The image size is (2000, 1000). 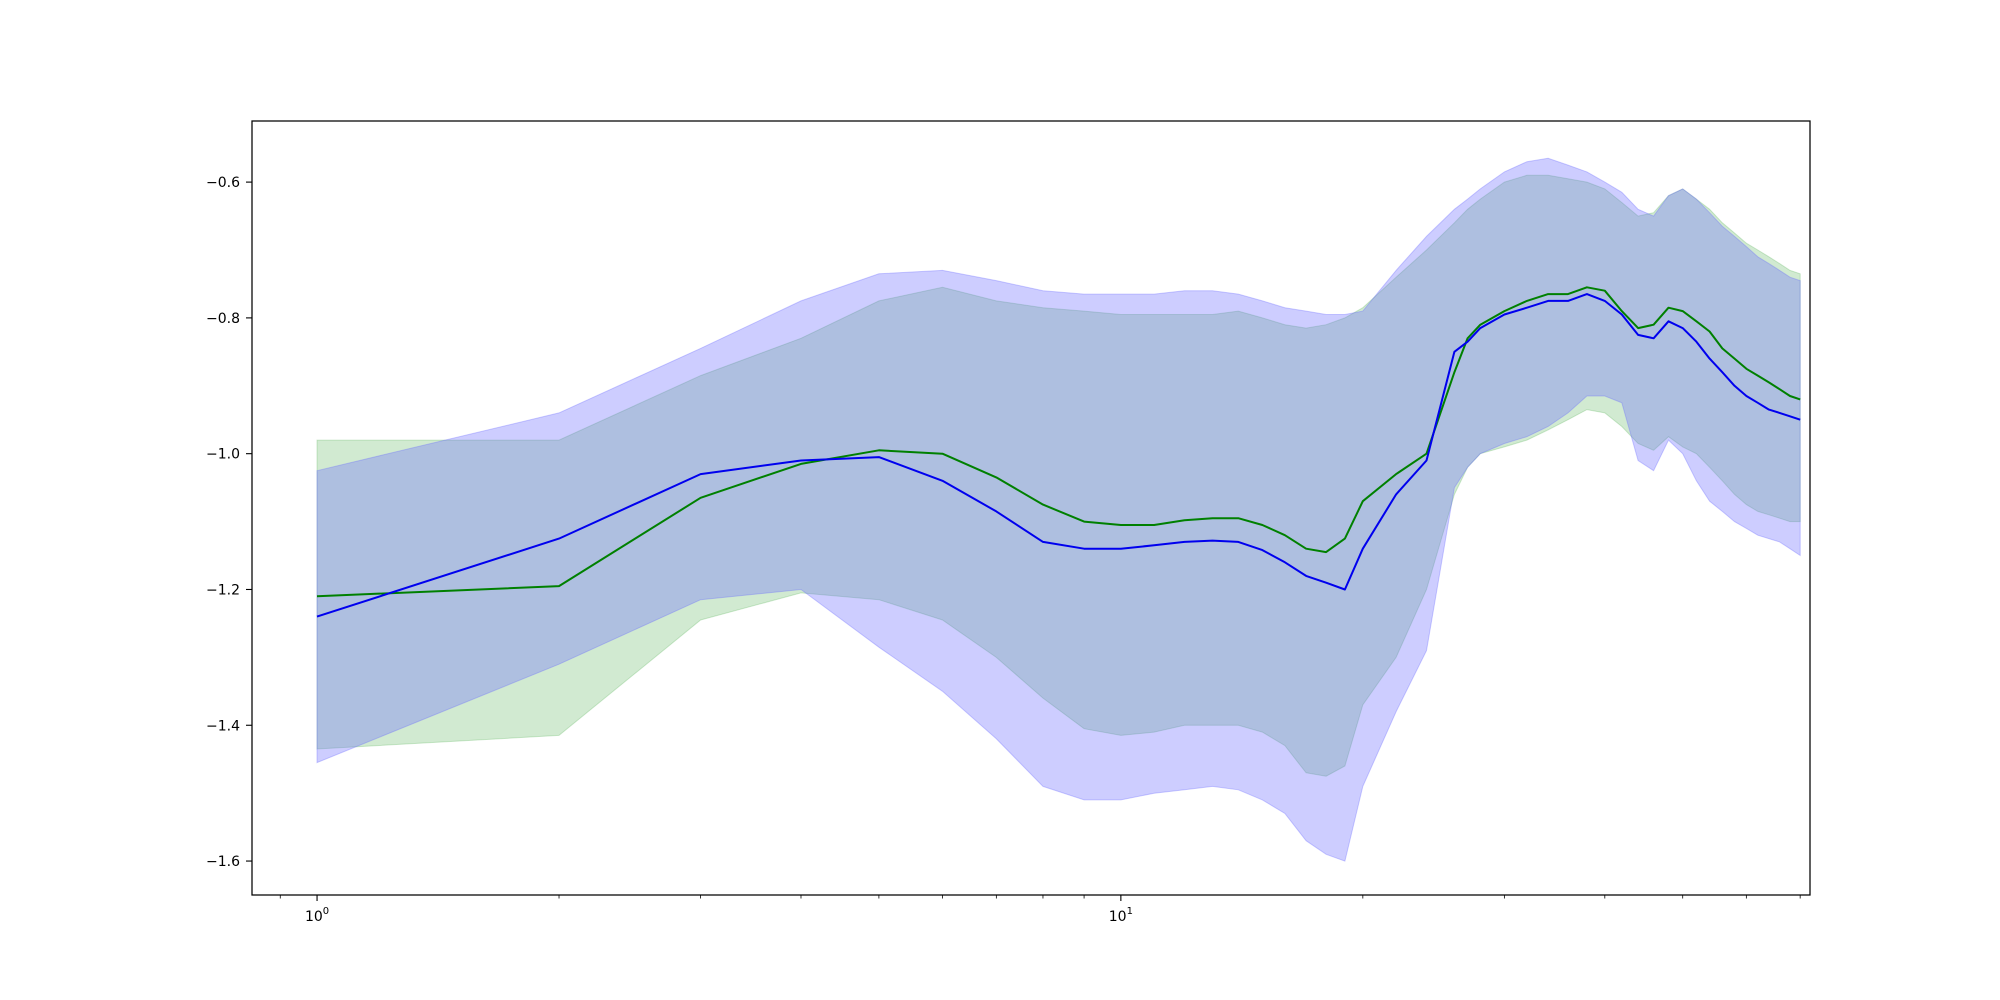 I want to click on y-tick-label: −0.6, so click(x=223, y=183).